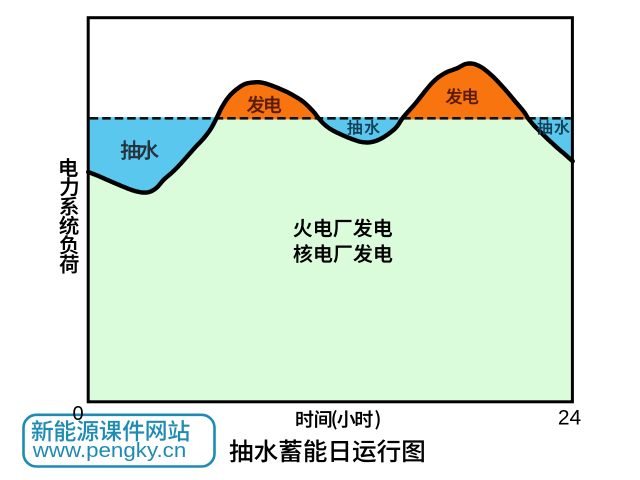 The image size is (640, 480). Describe the element at coordinates (77, 414) in the screenshot. I see `svg-text: 0` at that location.